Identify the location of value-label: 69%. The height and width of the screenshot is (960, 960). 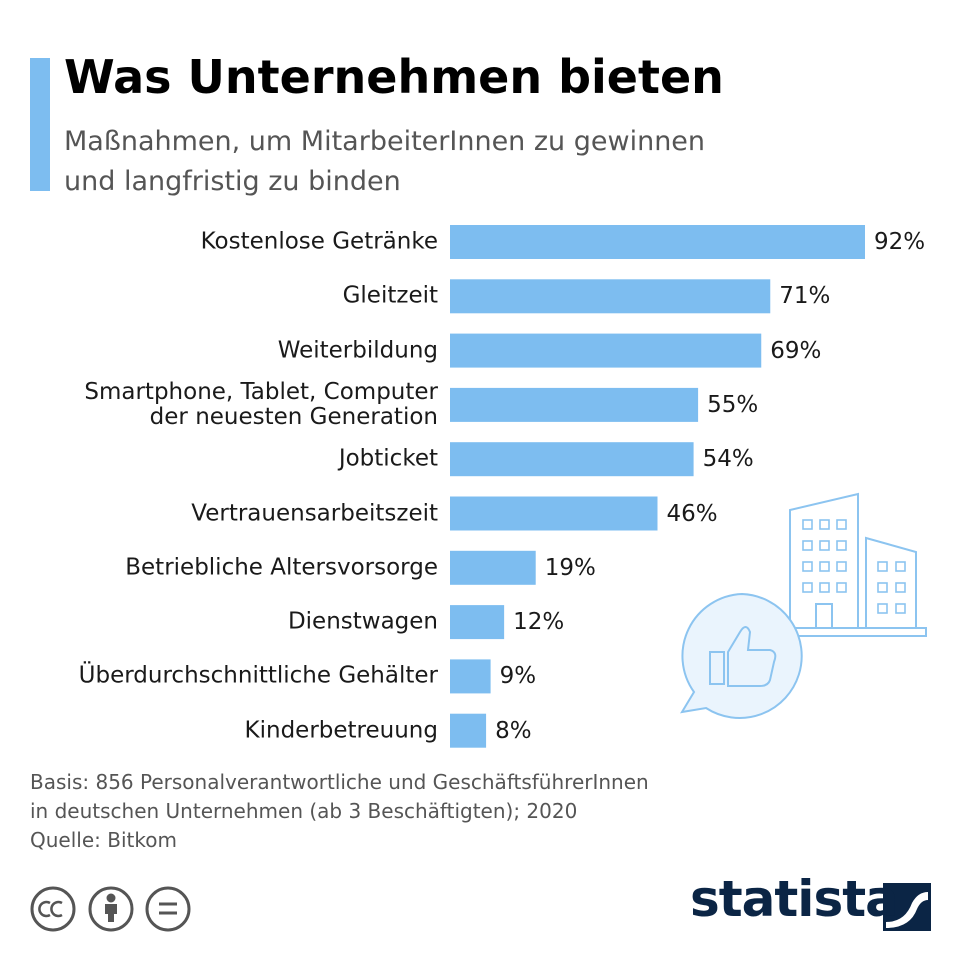
(796, 350).